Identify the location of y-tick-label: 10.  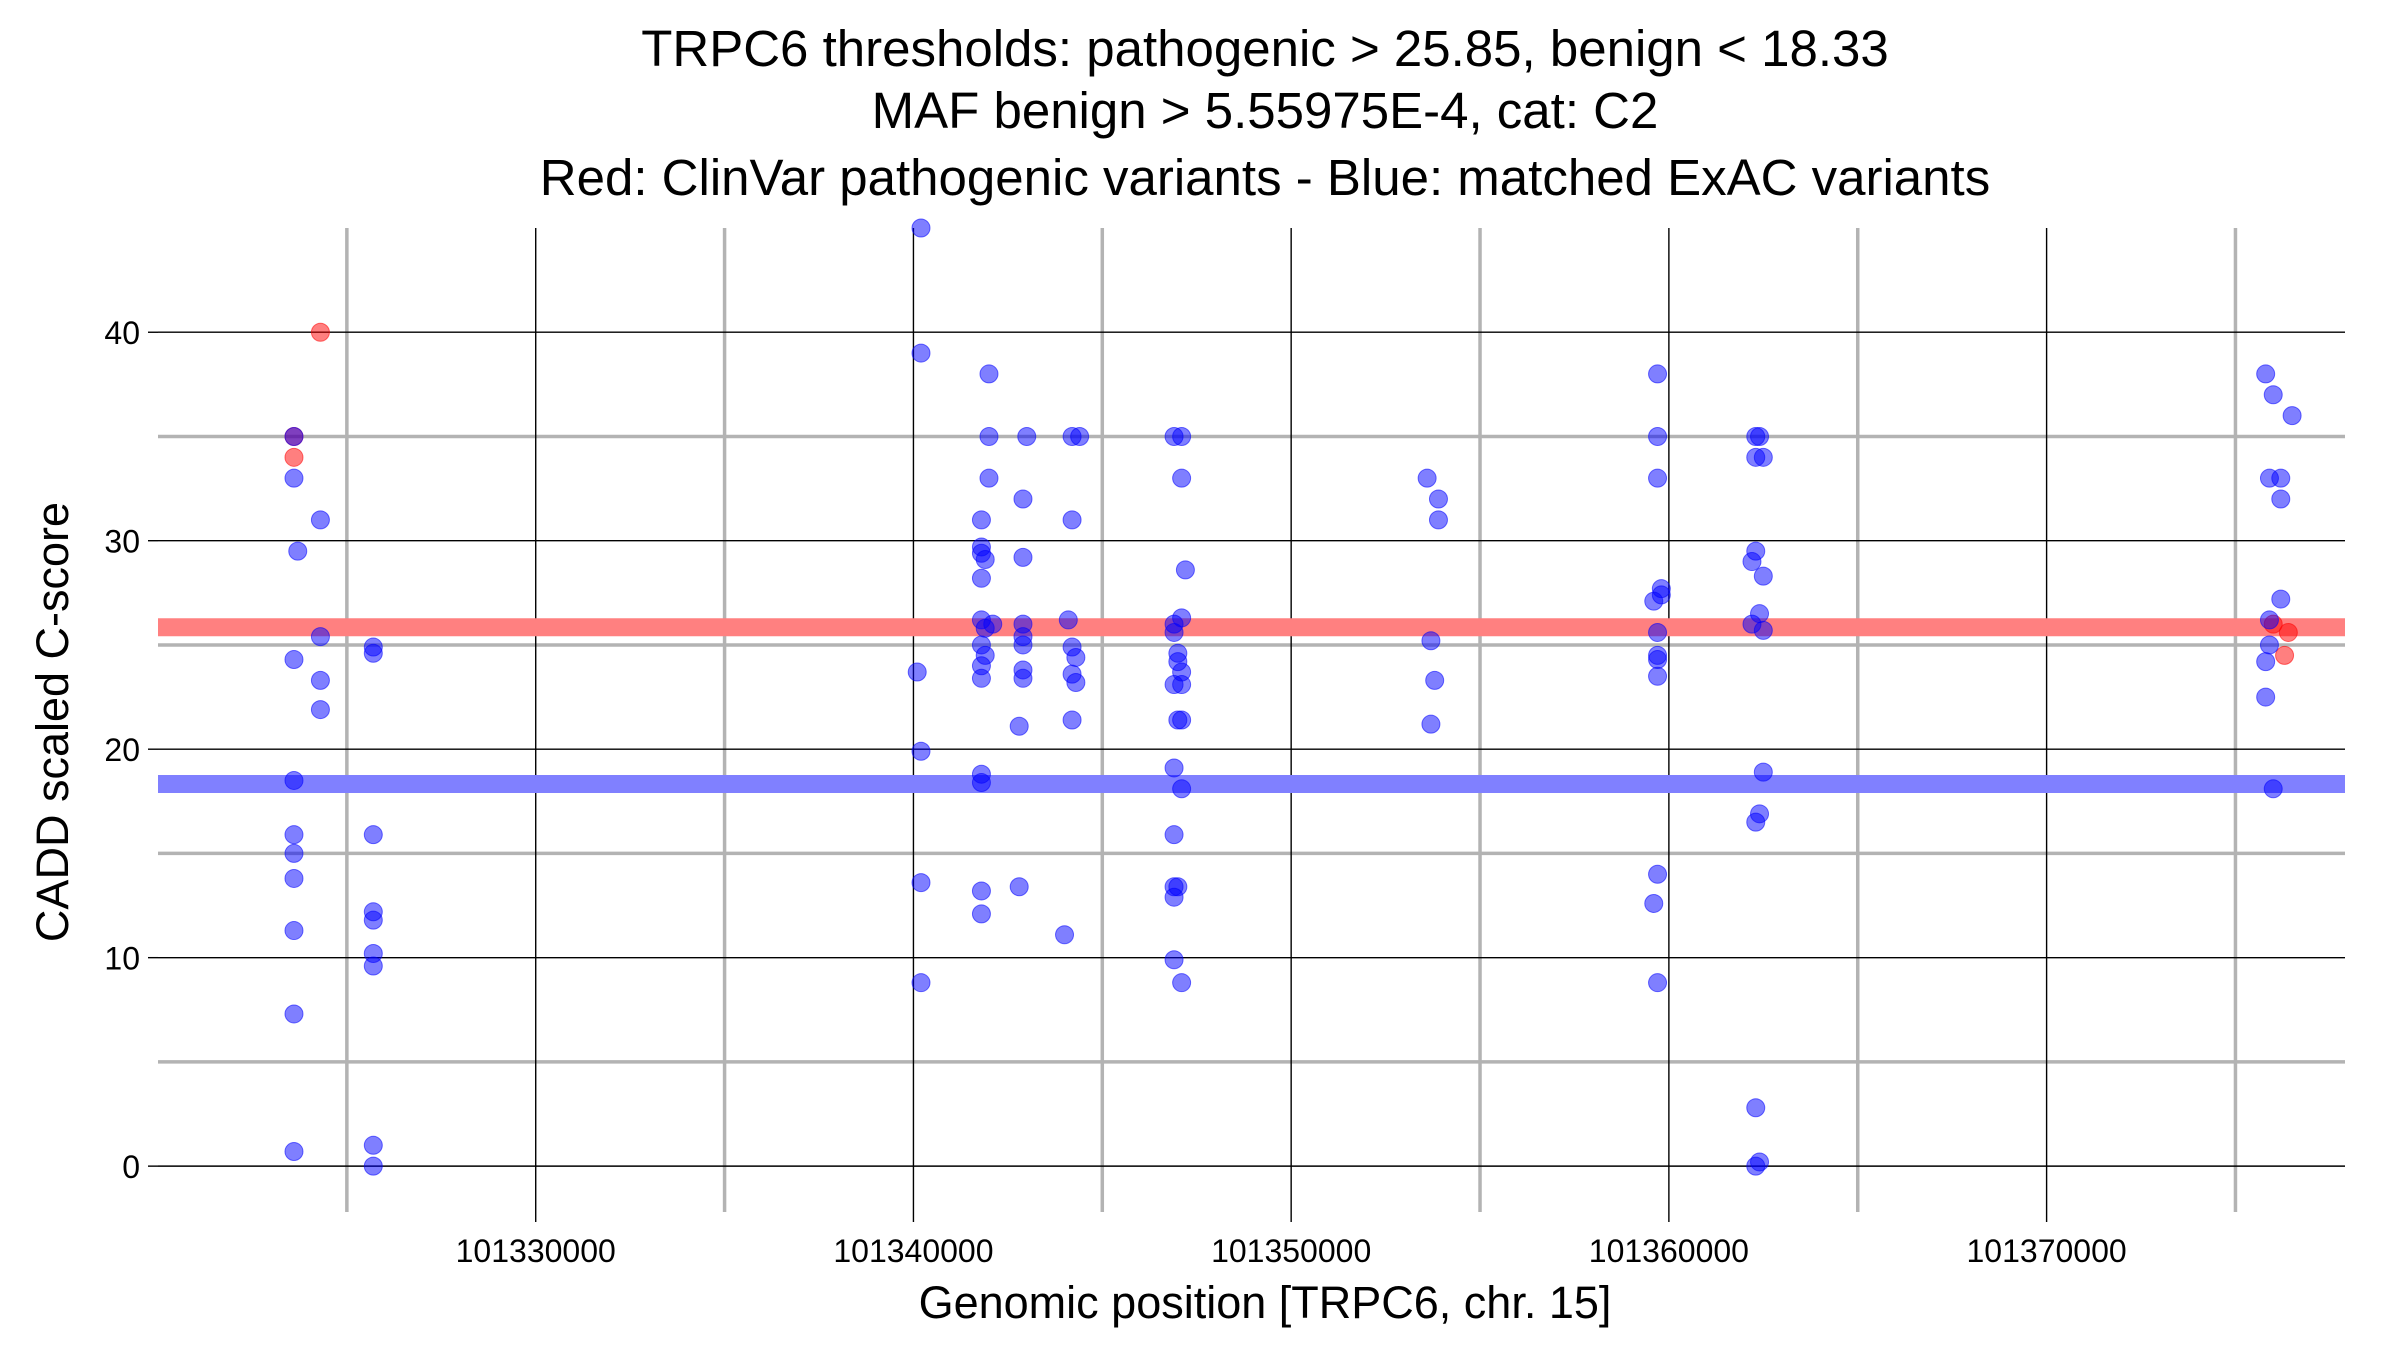
(122, 959).